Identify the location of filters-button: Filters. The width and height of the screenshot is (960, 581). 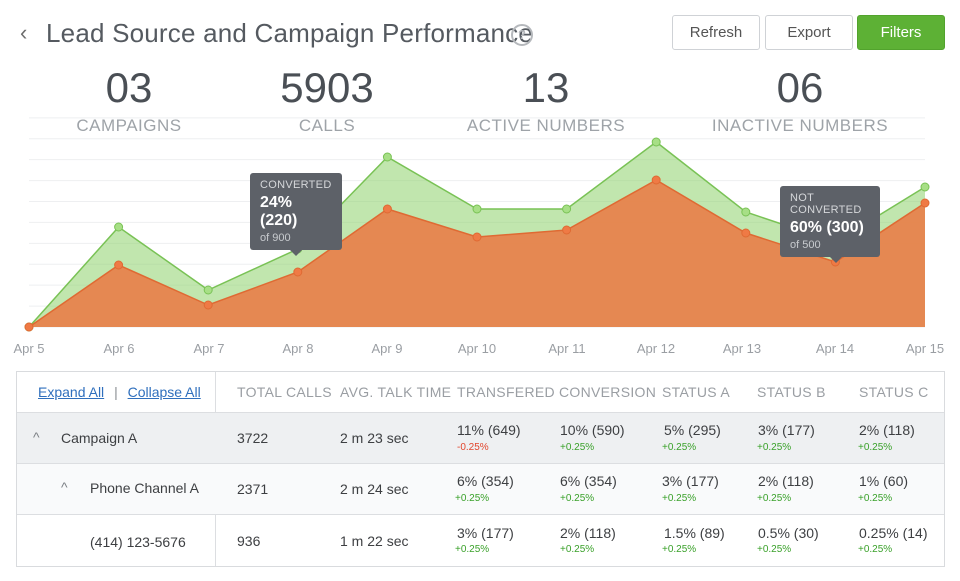
(901, 32).